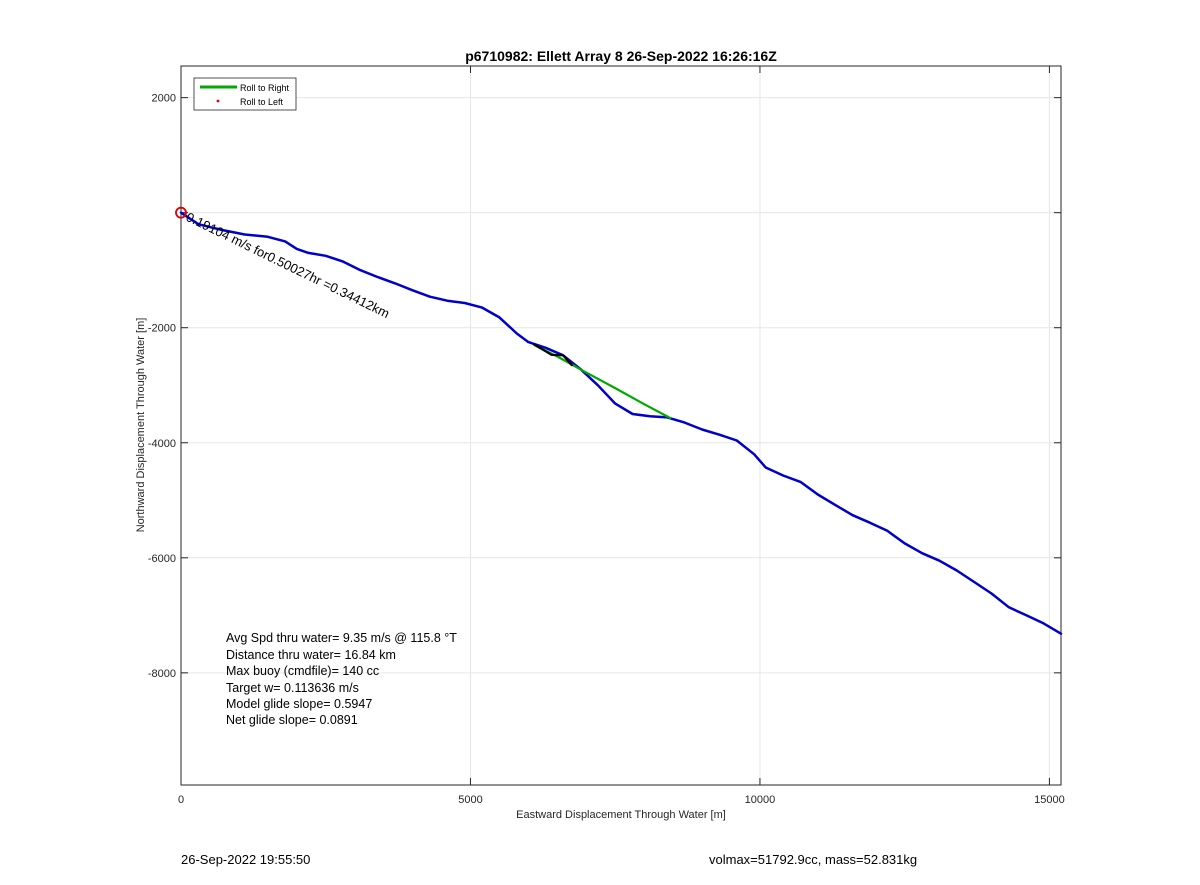 The height and width of the screenshot is (885, 1200). I want to click on segment-line, so click(553, 355).